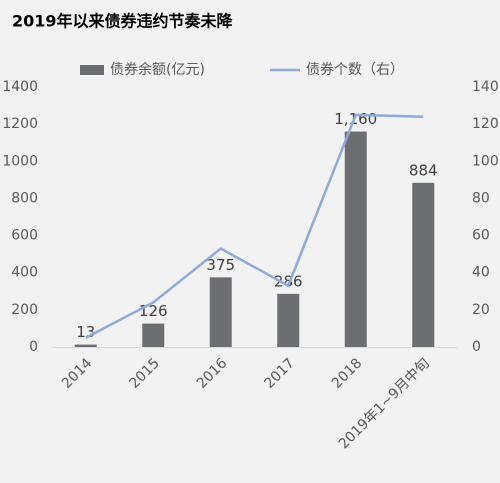  What do you see at coordinates (355, 70) in the screenshot?
I see `legend-label: 债券个数（右）` at bounding box center [355, 70].